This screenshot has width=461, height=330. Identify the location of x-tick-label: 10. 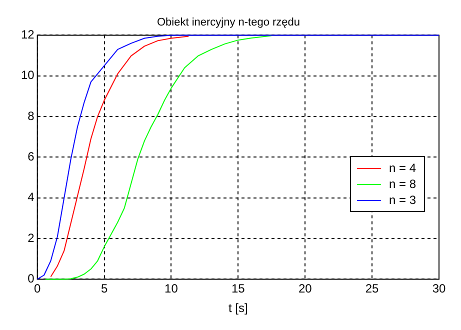
(171, 289).